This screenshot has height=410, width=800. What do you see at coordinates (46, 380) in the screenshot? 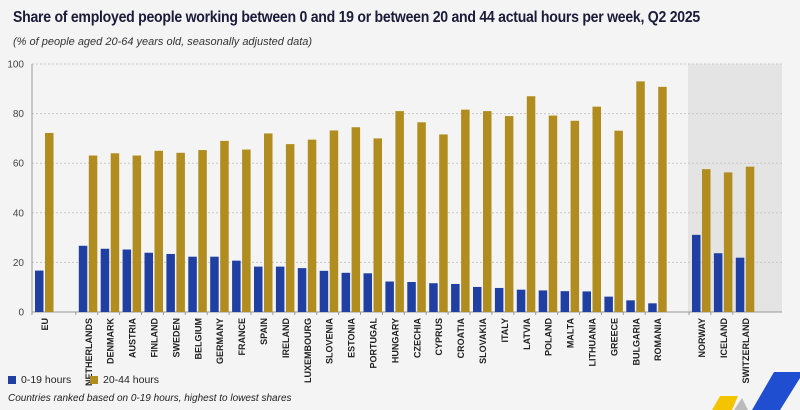
I see `legend-label: 0-19 hours` at bounding box center [46, 380].